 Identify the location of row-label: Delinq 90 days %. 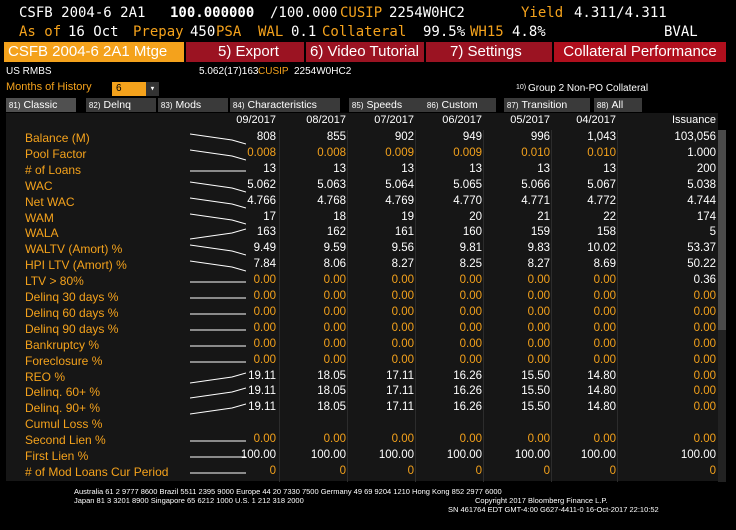
(72, 328).